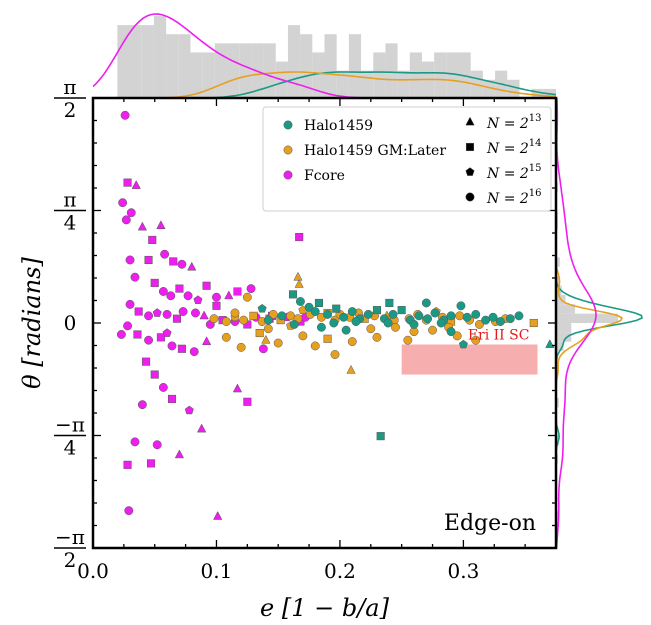 The width and height of the screenshot is (651, 625). Describe the element at coordinates (70, 448) in the screenshot. I see `y-tick-denominator: 4` at that location.